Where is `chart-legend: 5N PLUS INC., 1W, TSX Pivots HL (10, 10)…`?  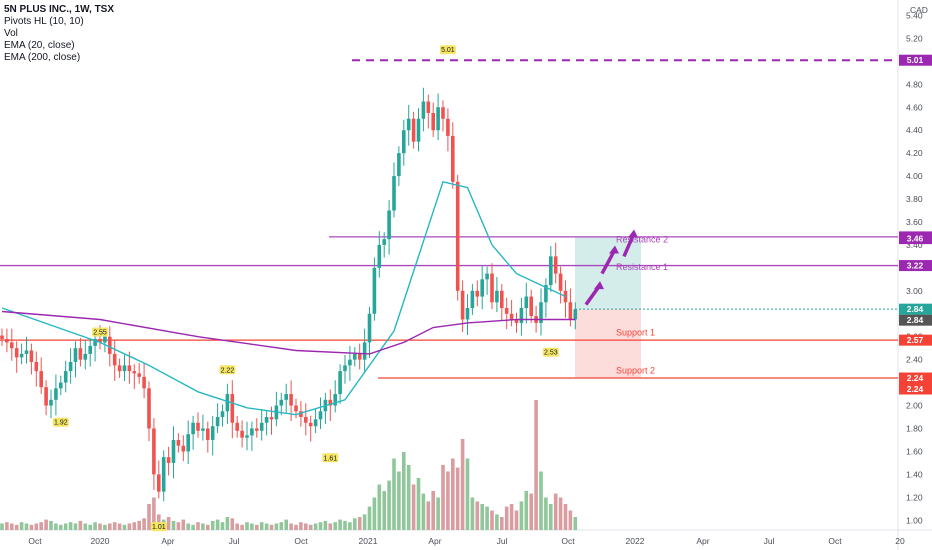 chart-legend: 5N PLUS INC., 1W, TSX Pivots HL (10, 10)… is located at coordinates (59, 34).